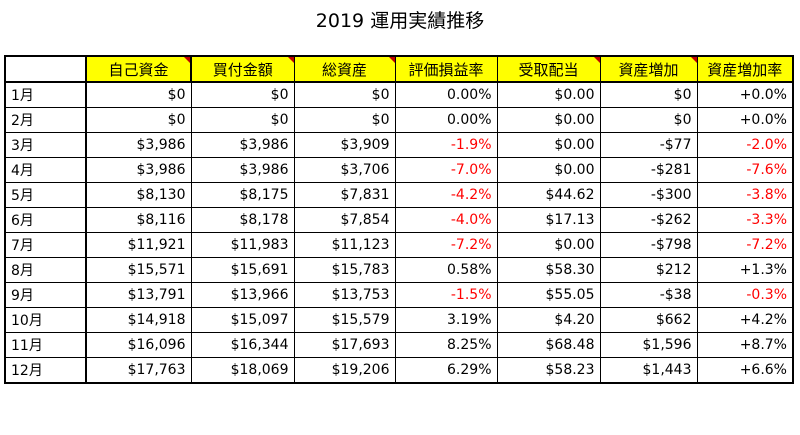 This screenshot has width=800, height=435. What do you see at coordinates (446, 145) in the screenshot?
I see `cell-unrealized-pl-rate: -1.9%` at bounding box center [446, 145].